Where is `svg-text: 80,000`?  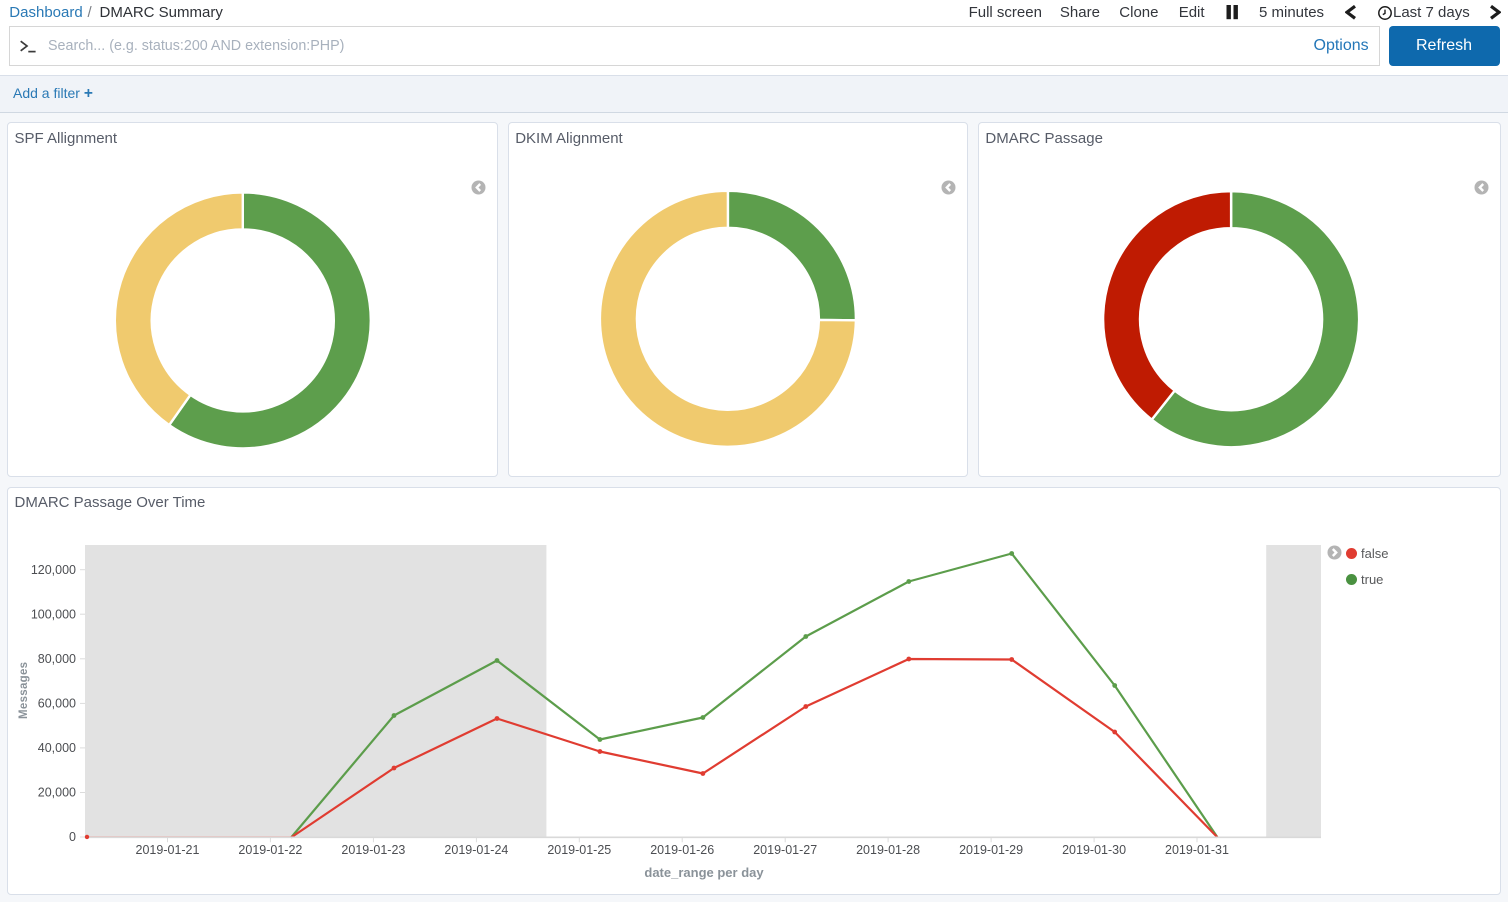
svg-text: 80,000 is located at coordinates (57, 659).